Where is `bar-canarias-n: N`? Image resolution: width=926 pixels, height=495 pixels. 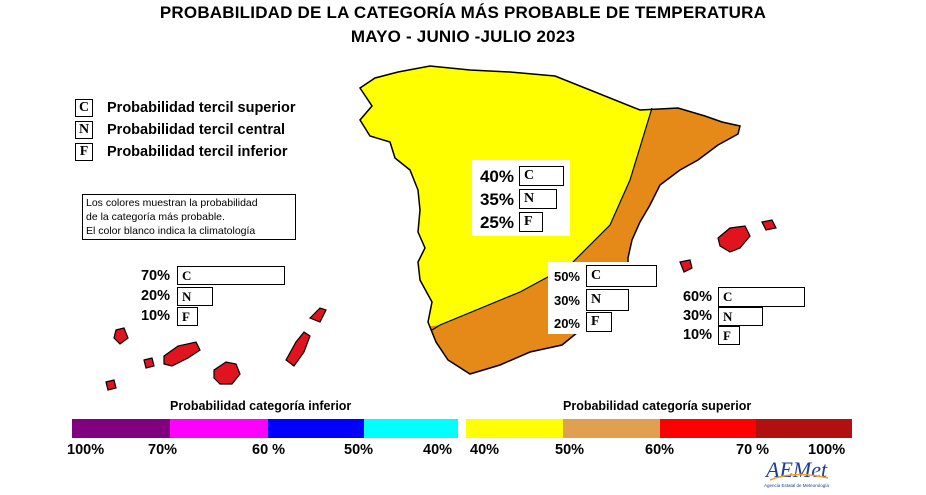 bar-canarias-n: N is located at coordinates (195, 296).